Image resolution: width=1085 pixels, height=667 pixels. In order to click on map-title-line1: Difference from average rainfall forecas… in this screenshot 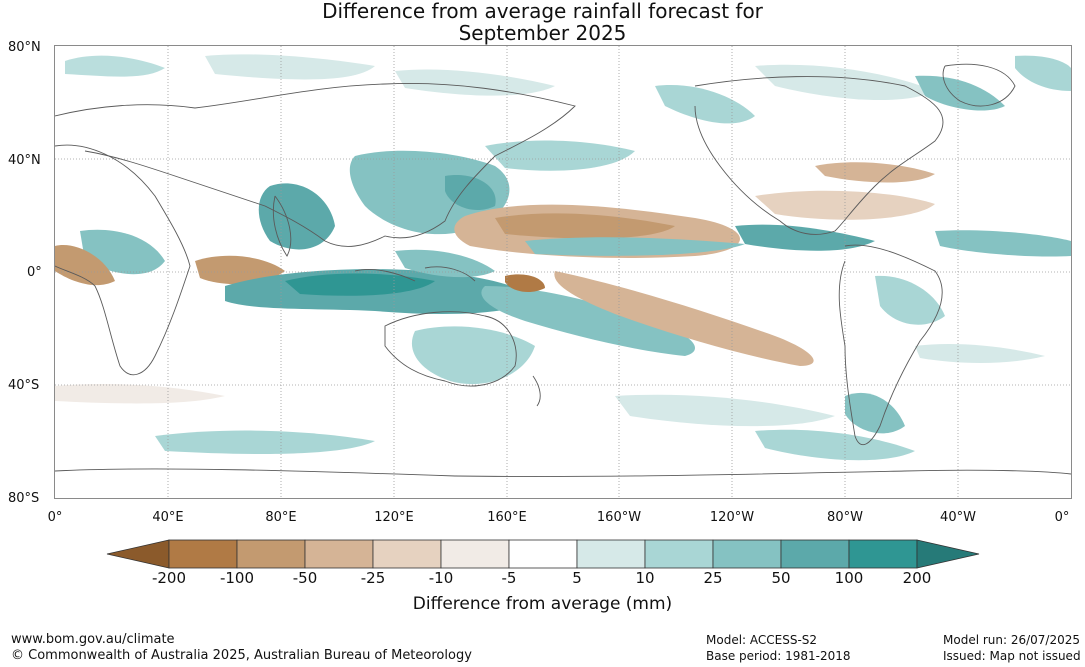, I will do `click(542, 11)`.